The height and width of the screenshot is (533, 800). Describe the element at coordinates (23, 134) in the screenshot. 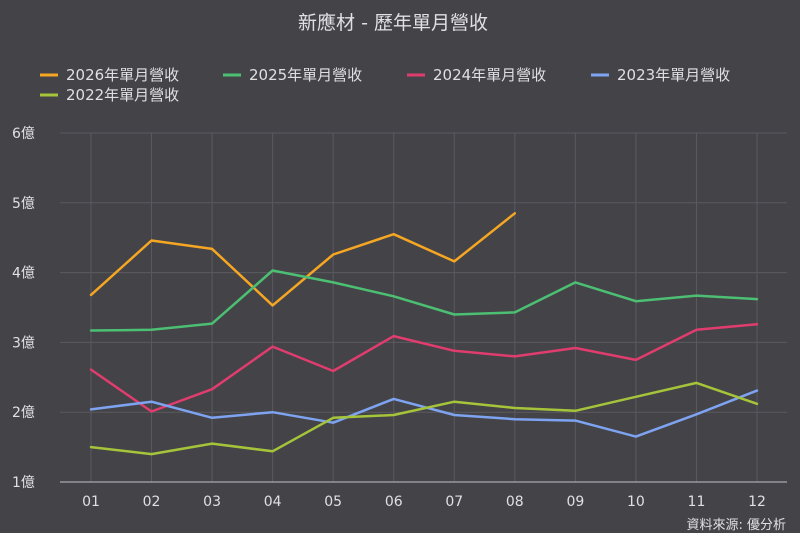

I see `y-tick-label: 6億` at that location.